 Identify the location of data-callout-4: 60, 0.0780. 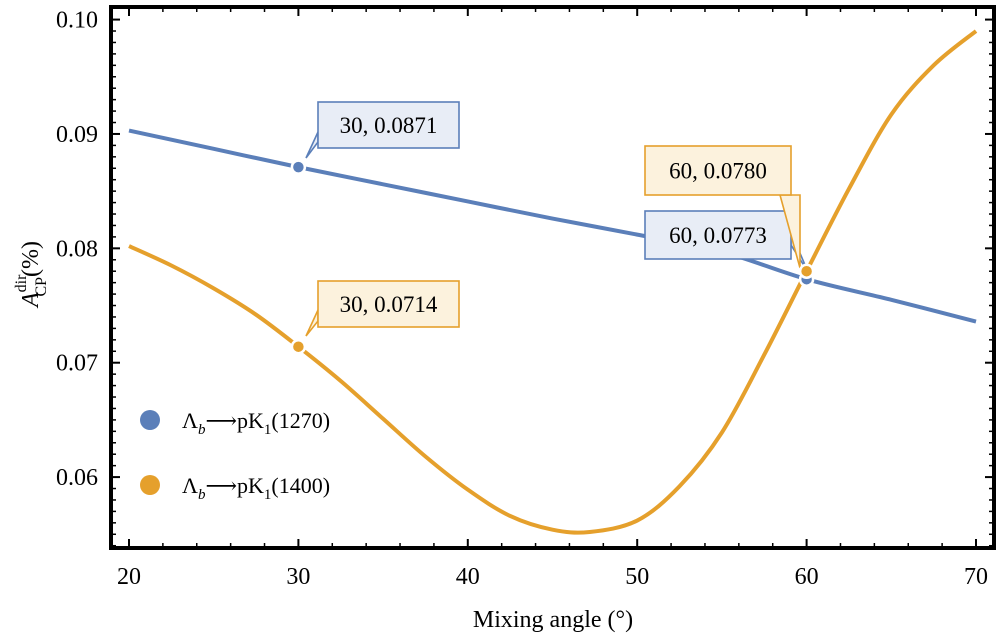
(729, 212).